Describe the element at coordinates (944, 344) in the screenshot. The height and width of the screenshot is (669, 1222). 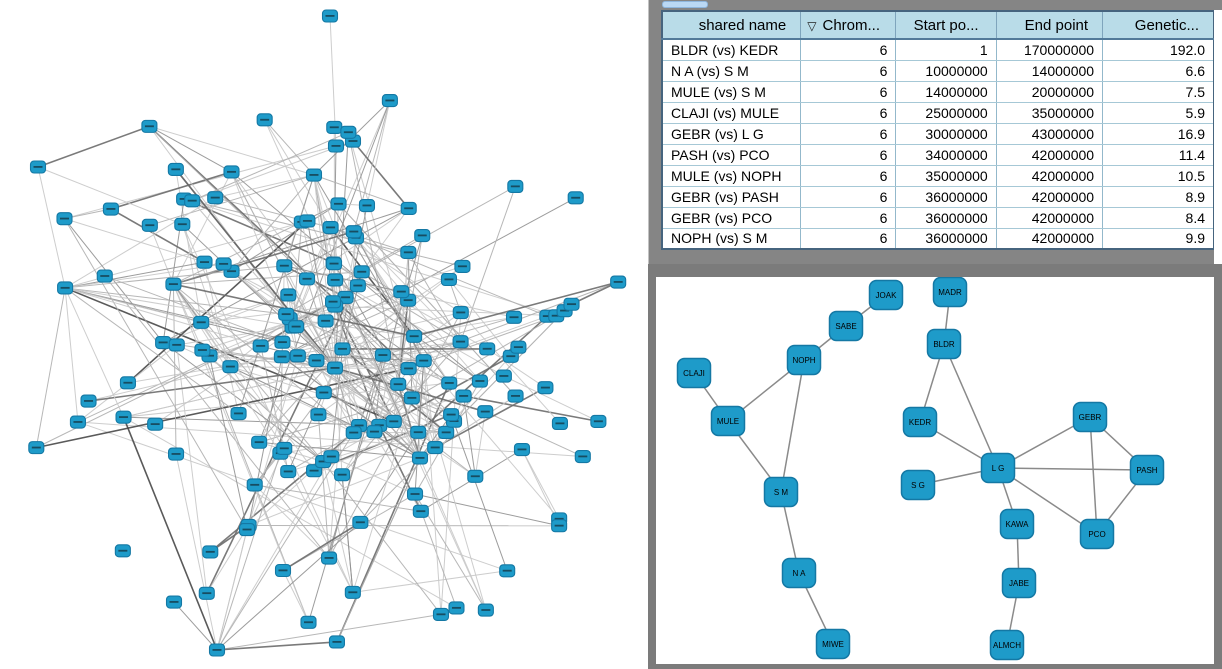
I see `subnetwork-node-bldr: BLDR` at that location.